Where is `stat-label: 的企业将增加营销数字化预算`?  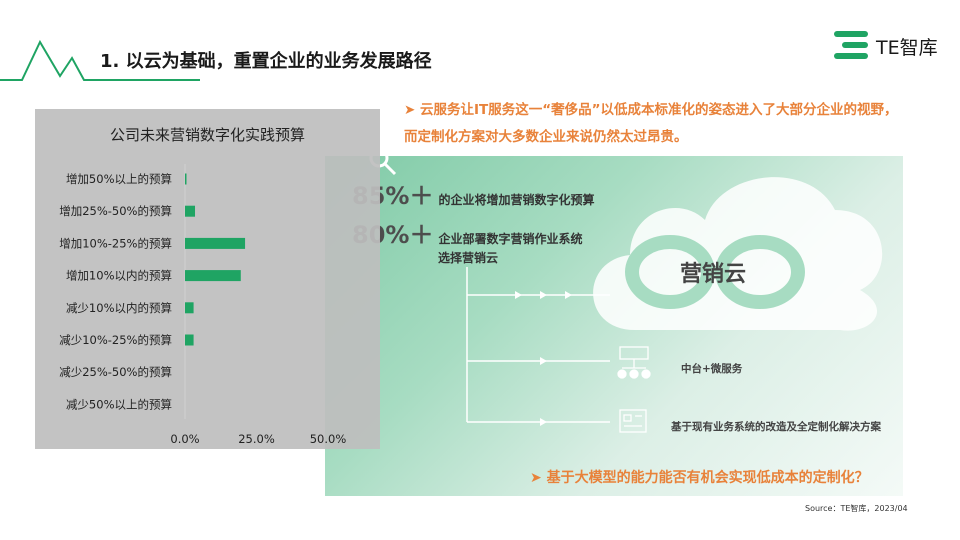 stat-label: 的企业将增加营销数字化预算 is located at coordinates (516, 200).